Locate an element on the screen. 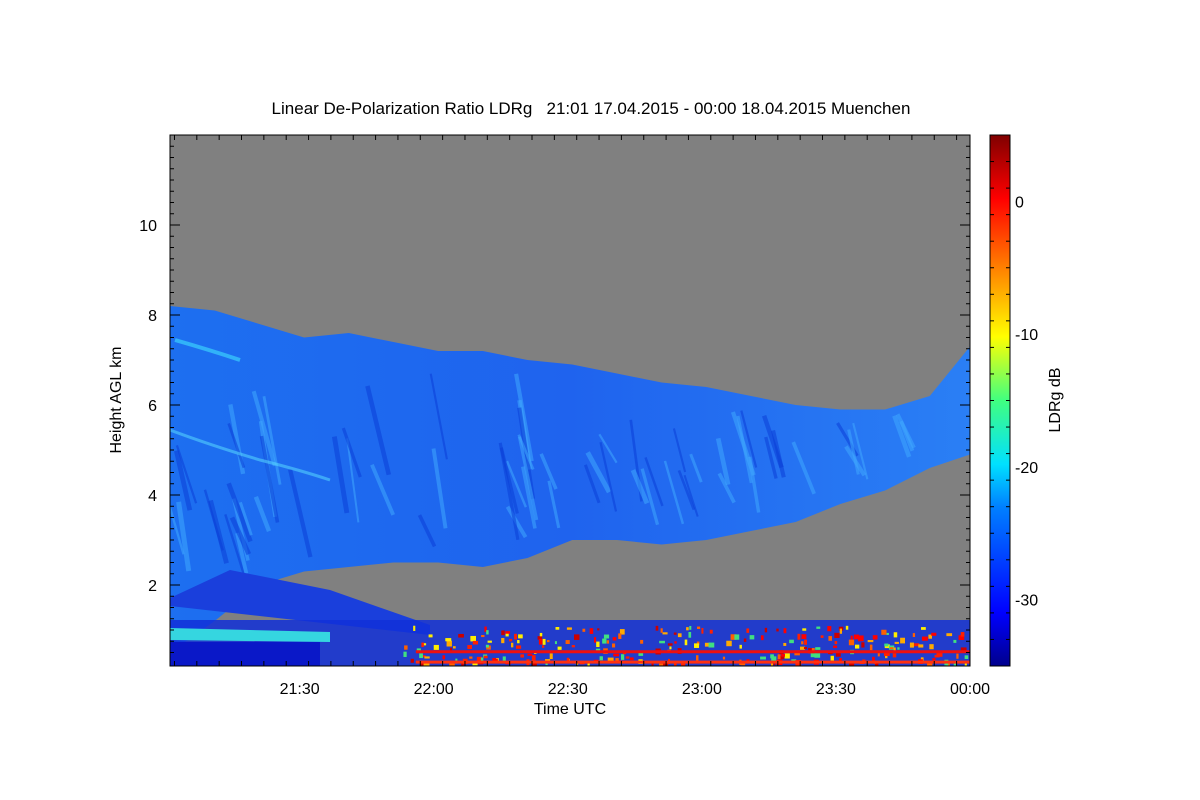 Image resolution: width=1200 pixels, height=800 pixels. x-tick-label: 23:00 is located at coordinates (702, 689).